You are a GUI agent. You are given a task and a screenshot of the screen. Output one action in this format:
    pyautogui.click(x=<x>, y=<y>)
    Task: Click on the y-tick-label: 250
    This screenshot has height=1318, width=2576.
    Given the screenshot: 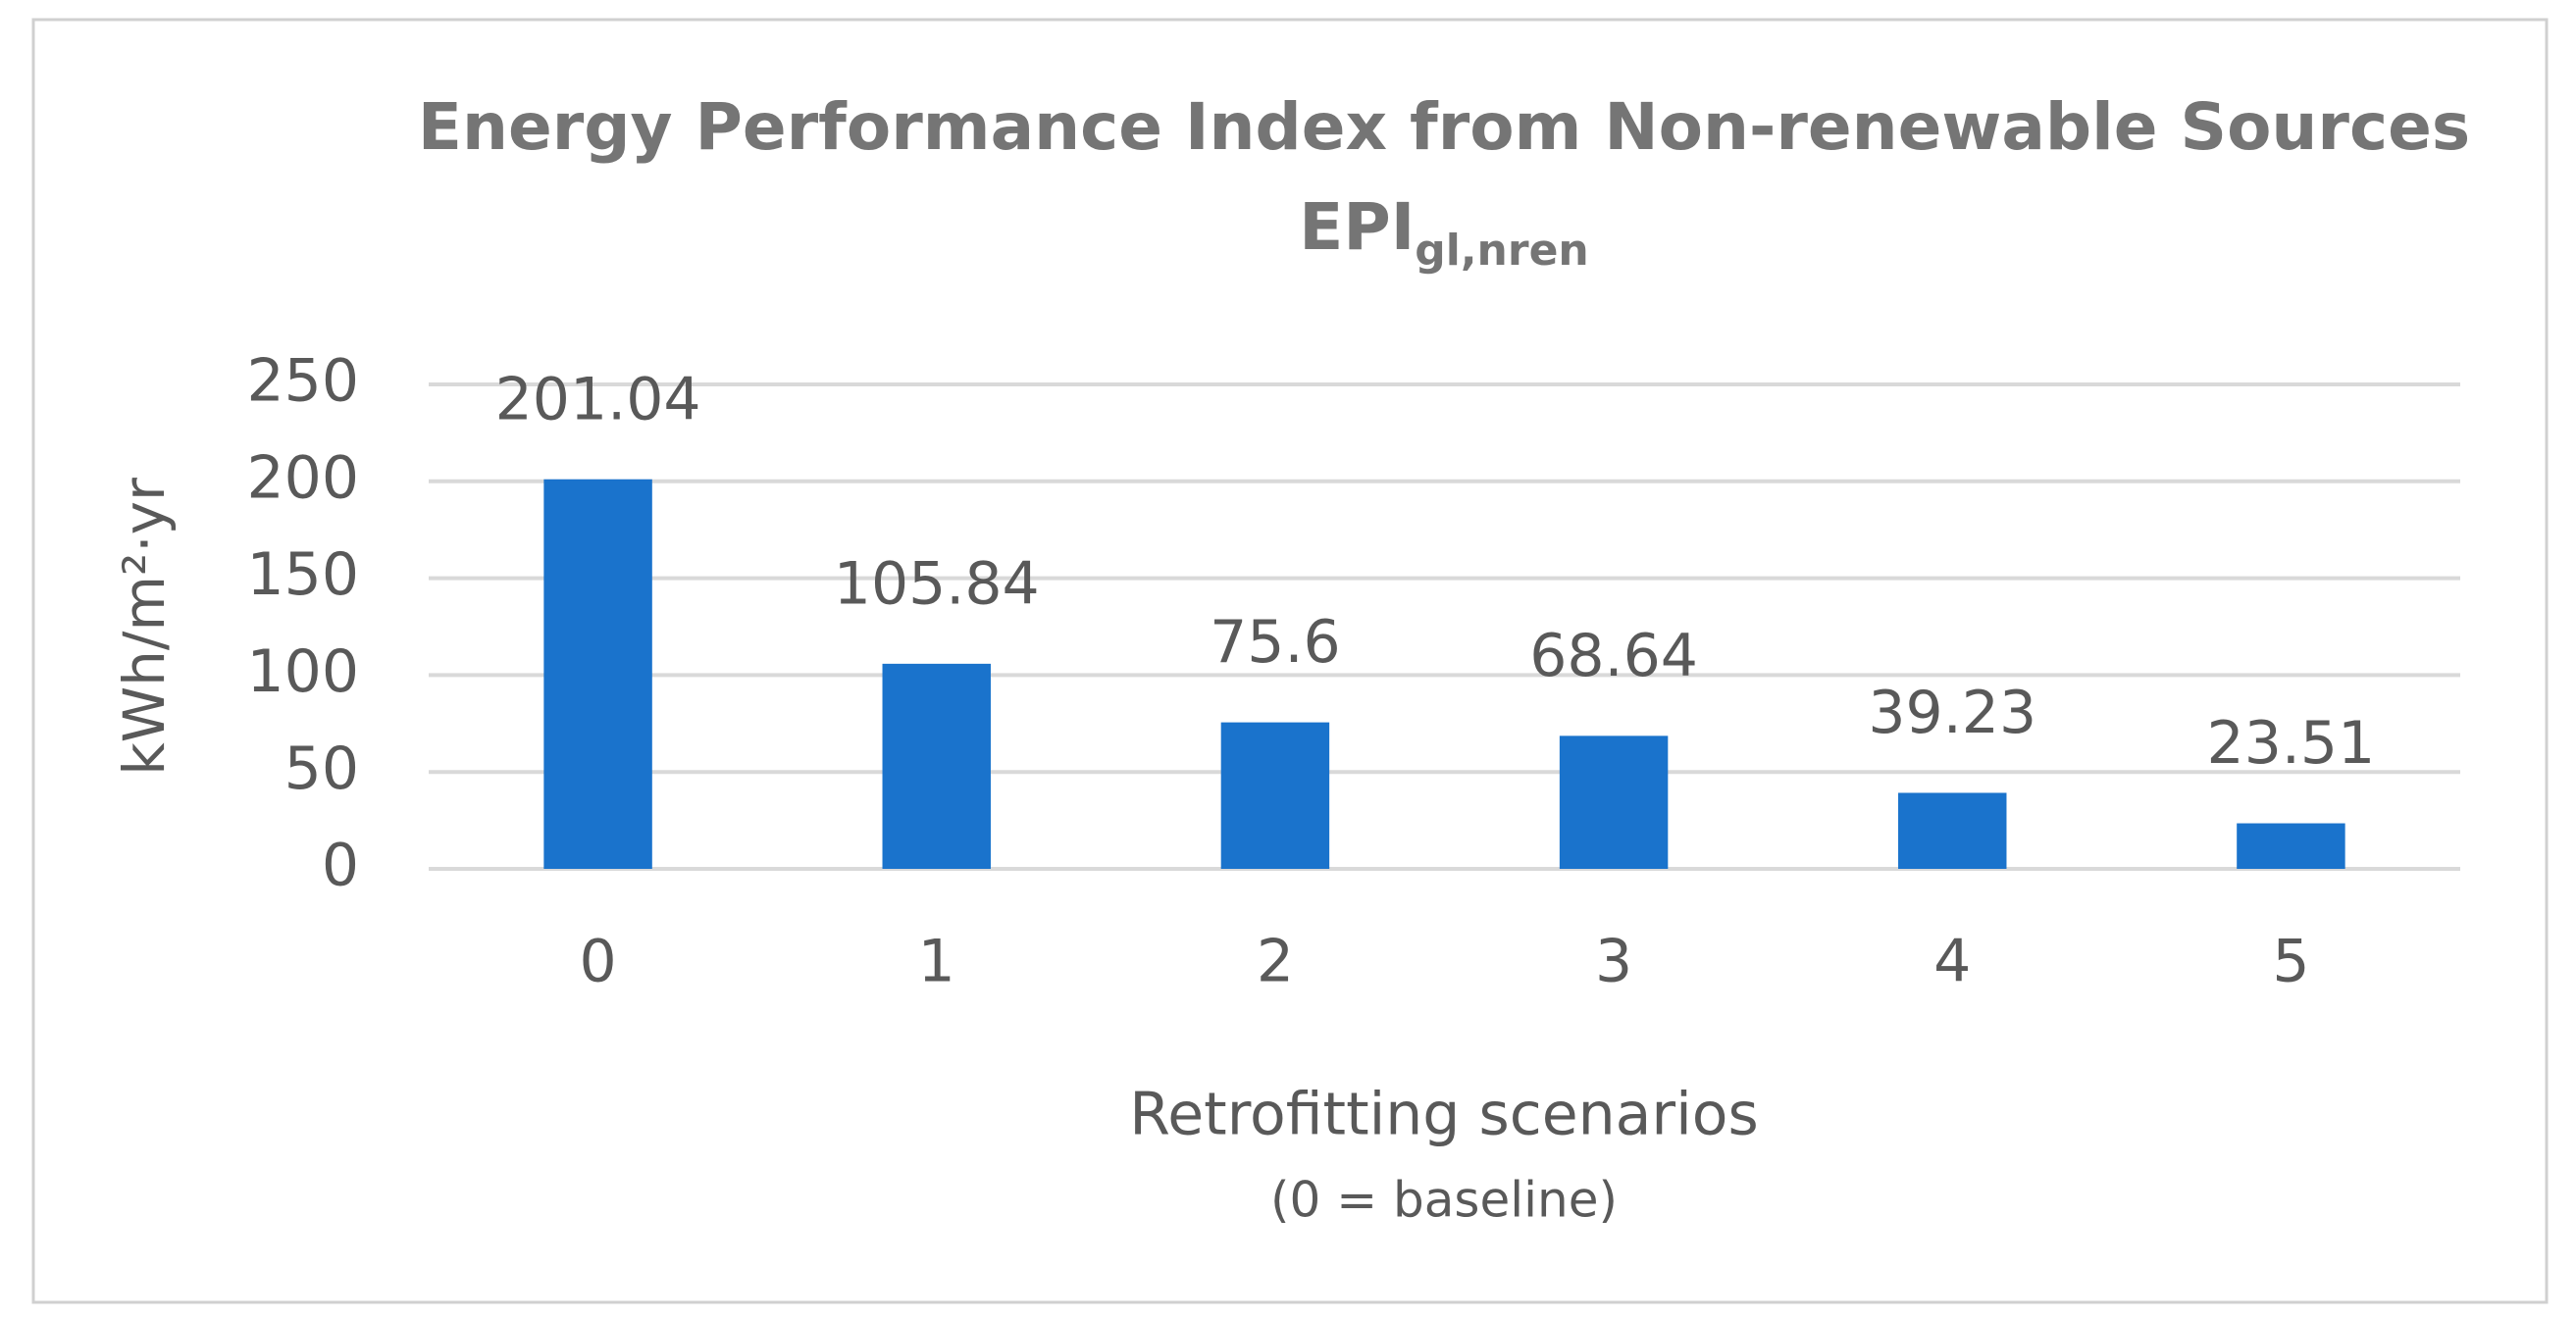 What is the action you would take?
    pyautogui.click(x=302, y=381)
    